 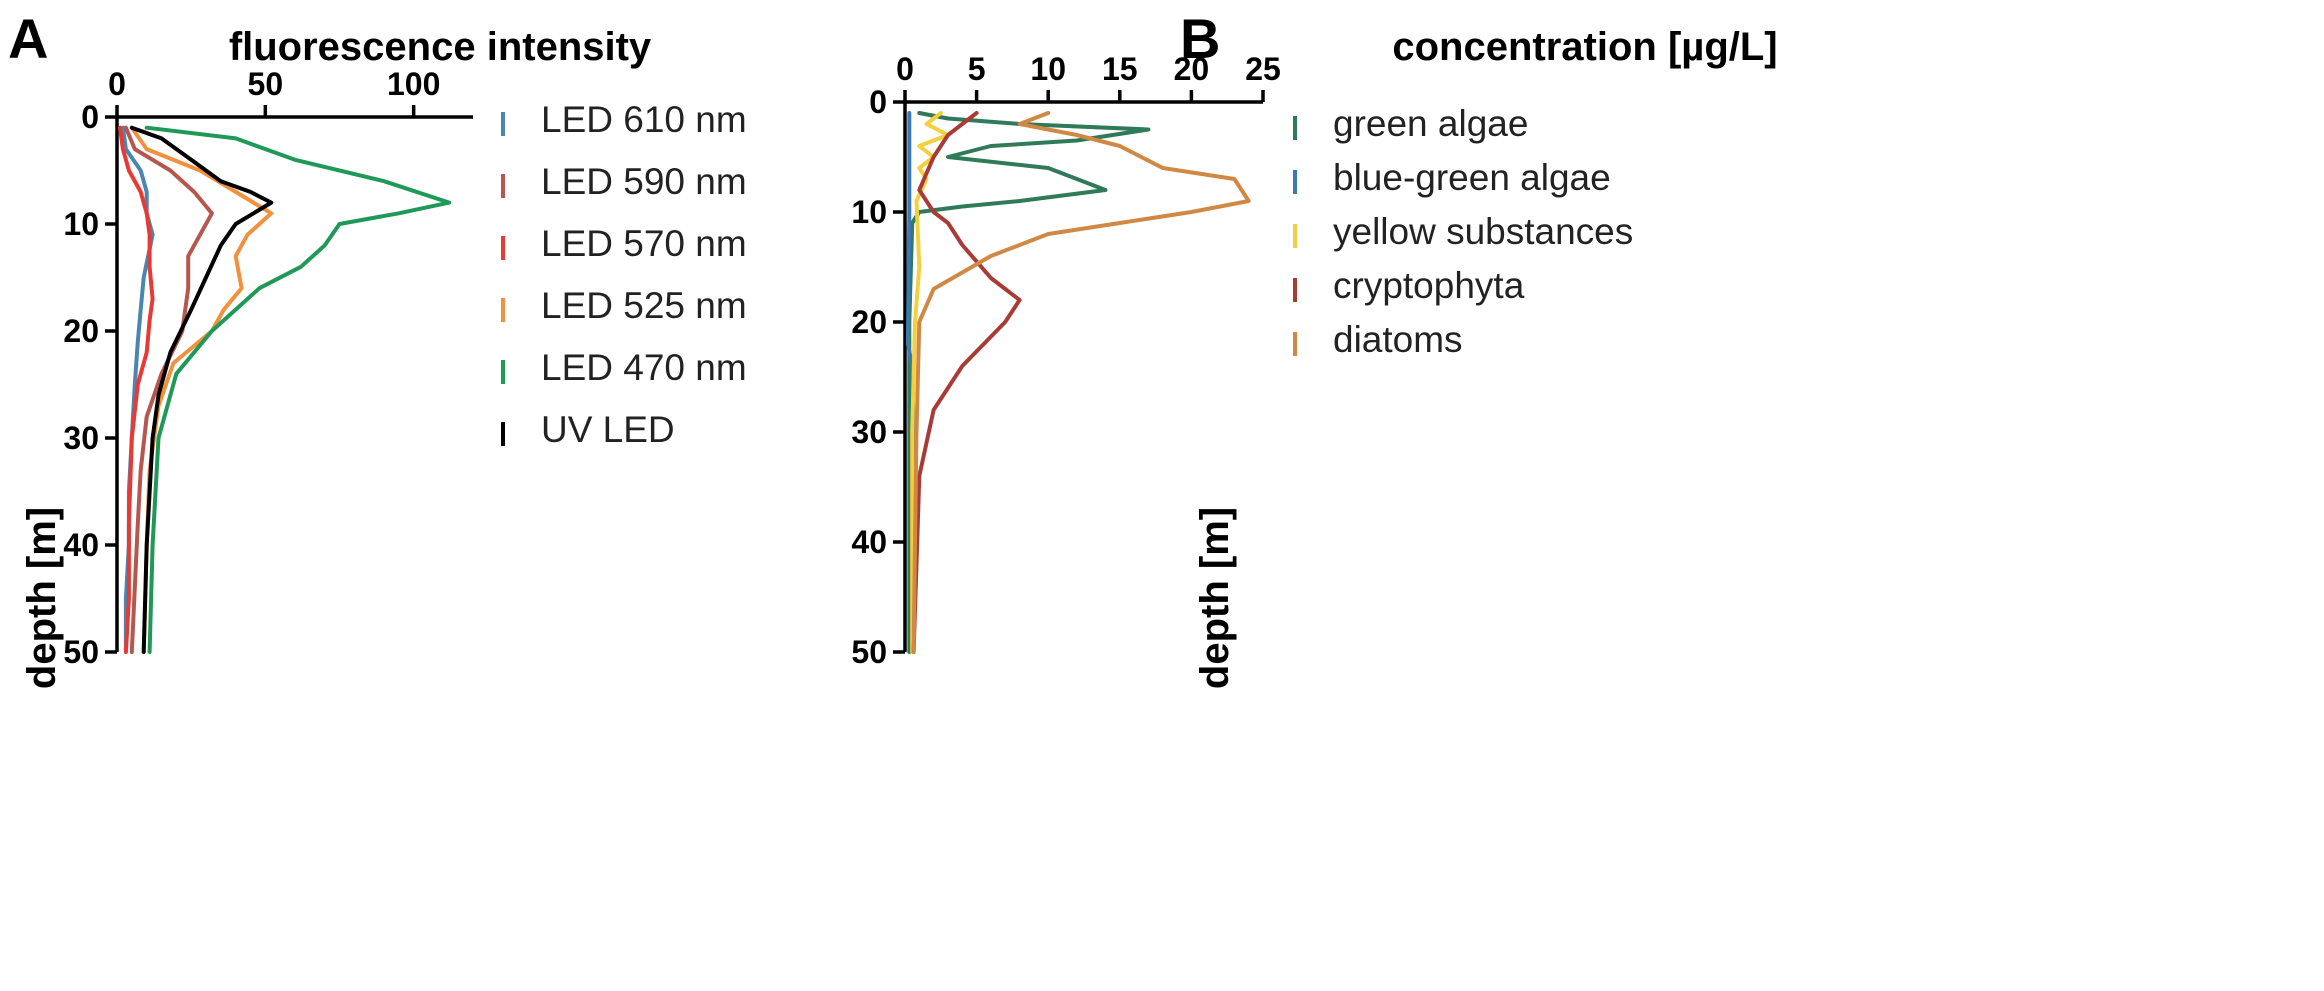 I want to click on legend-label-led-570-nm: LED 570 nm, so click(x=644, y=243).